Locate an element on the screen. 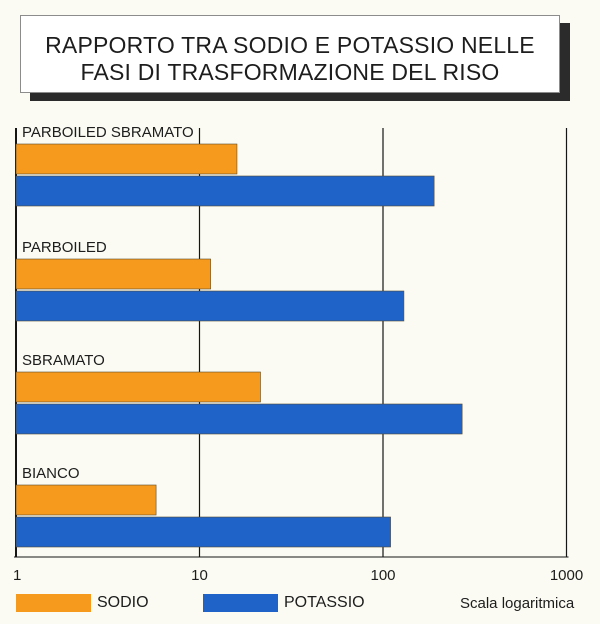 Image resolution: width=600 pixels, height=624 pixels. x-tick-label-1: 1 is located at coordinates (17, 575).